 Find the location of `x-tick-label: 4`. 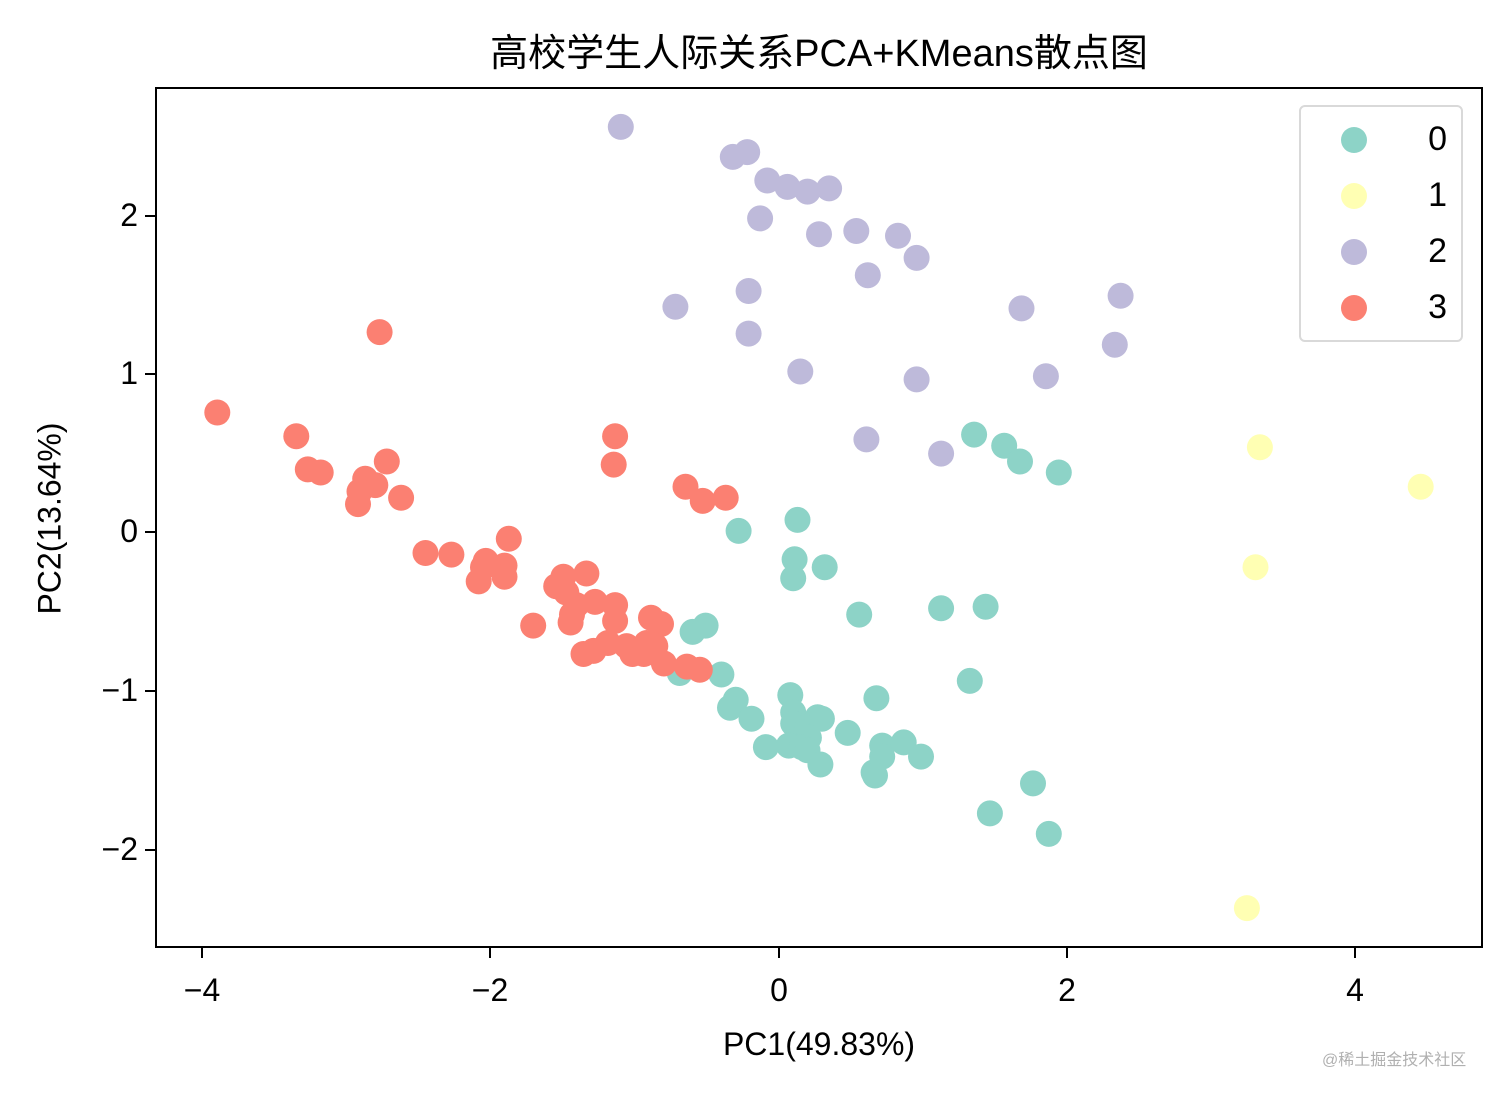

x-tick-label: 4 is located at coordinates (1355, 990).